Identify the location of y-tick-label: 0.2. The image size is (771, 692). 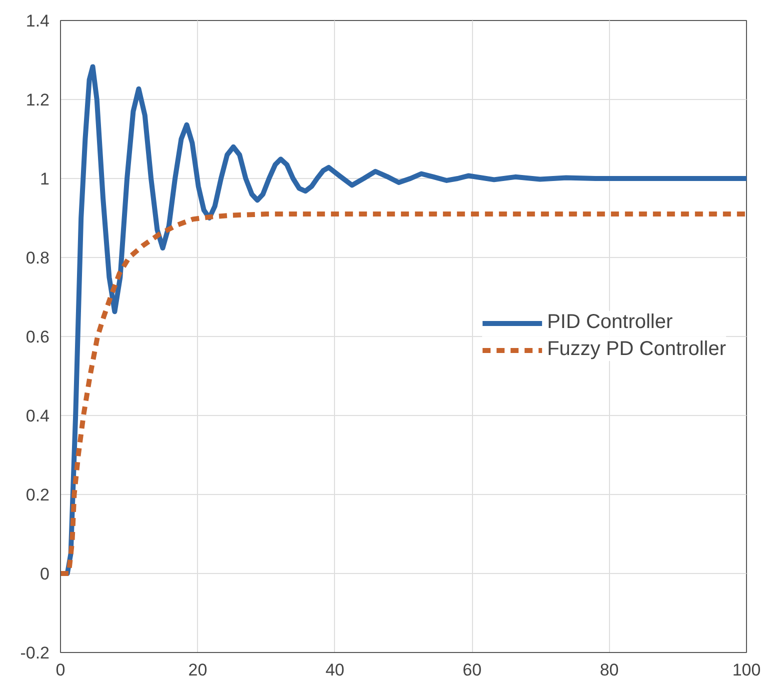
(38, 495).